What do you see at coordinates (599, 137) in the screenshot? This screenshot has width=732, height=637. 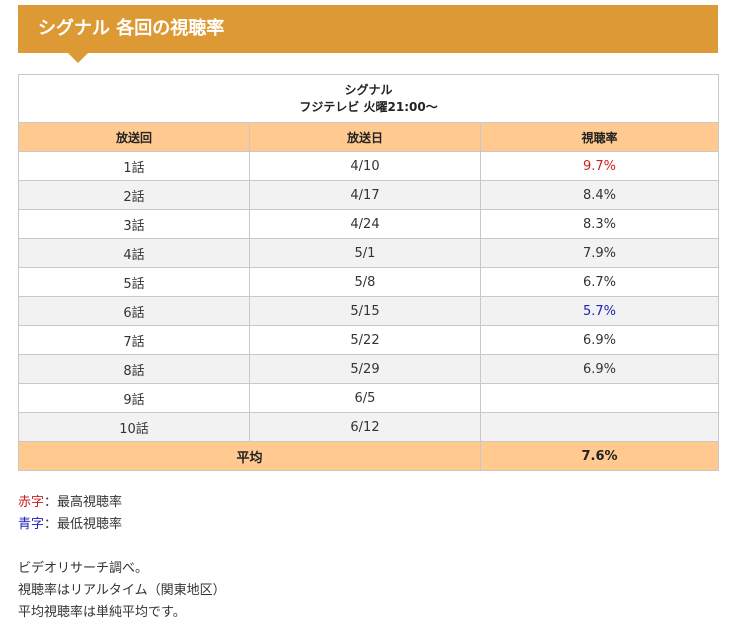 I see `header-rating: 視聴率` at bounding box center [599, 137].